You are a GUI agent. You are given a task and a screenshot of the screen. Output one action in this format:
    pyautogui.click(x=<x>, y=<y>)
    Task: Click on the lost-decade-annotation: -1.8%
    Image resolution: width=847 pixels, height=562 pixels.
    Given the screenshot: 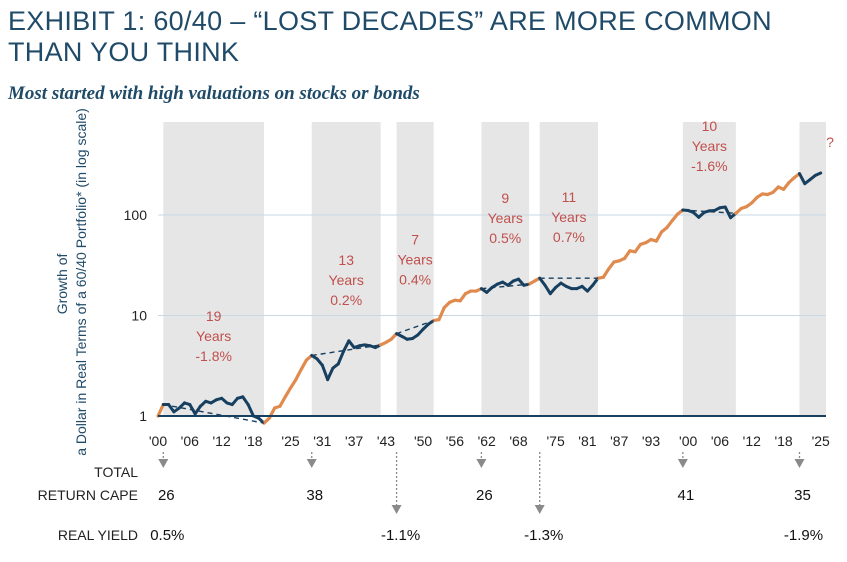 What is the action you would take?
    pyautogui.click(x=213, y=356)
    